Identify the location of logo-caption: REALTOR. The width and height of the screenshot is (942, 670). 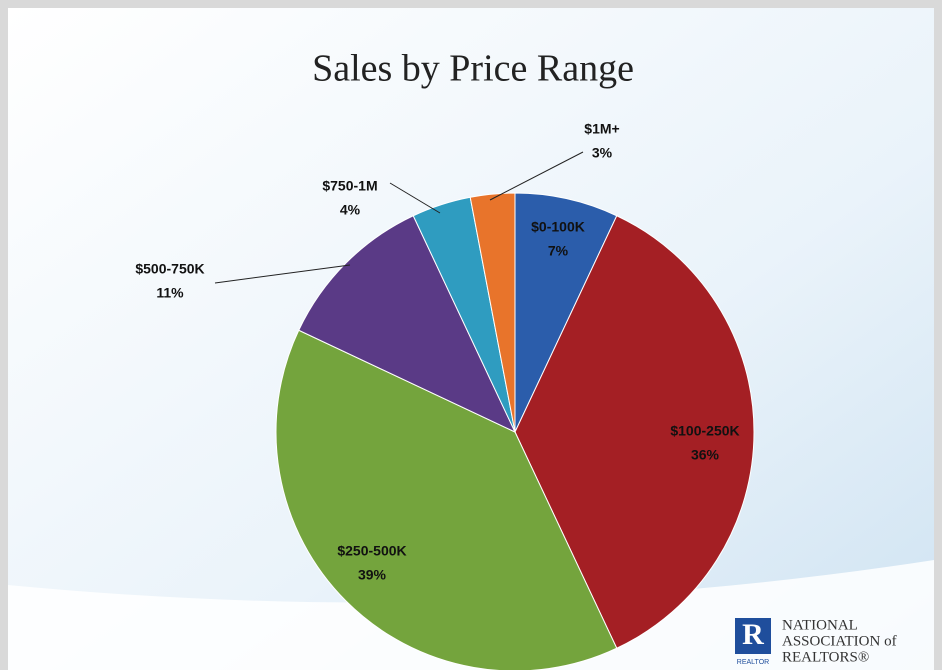
(753, 662).